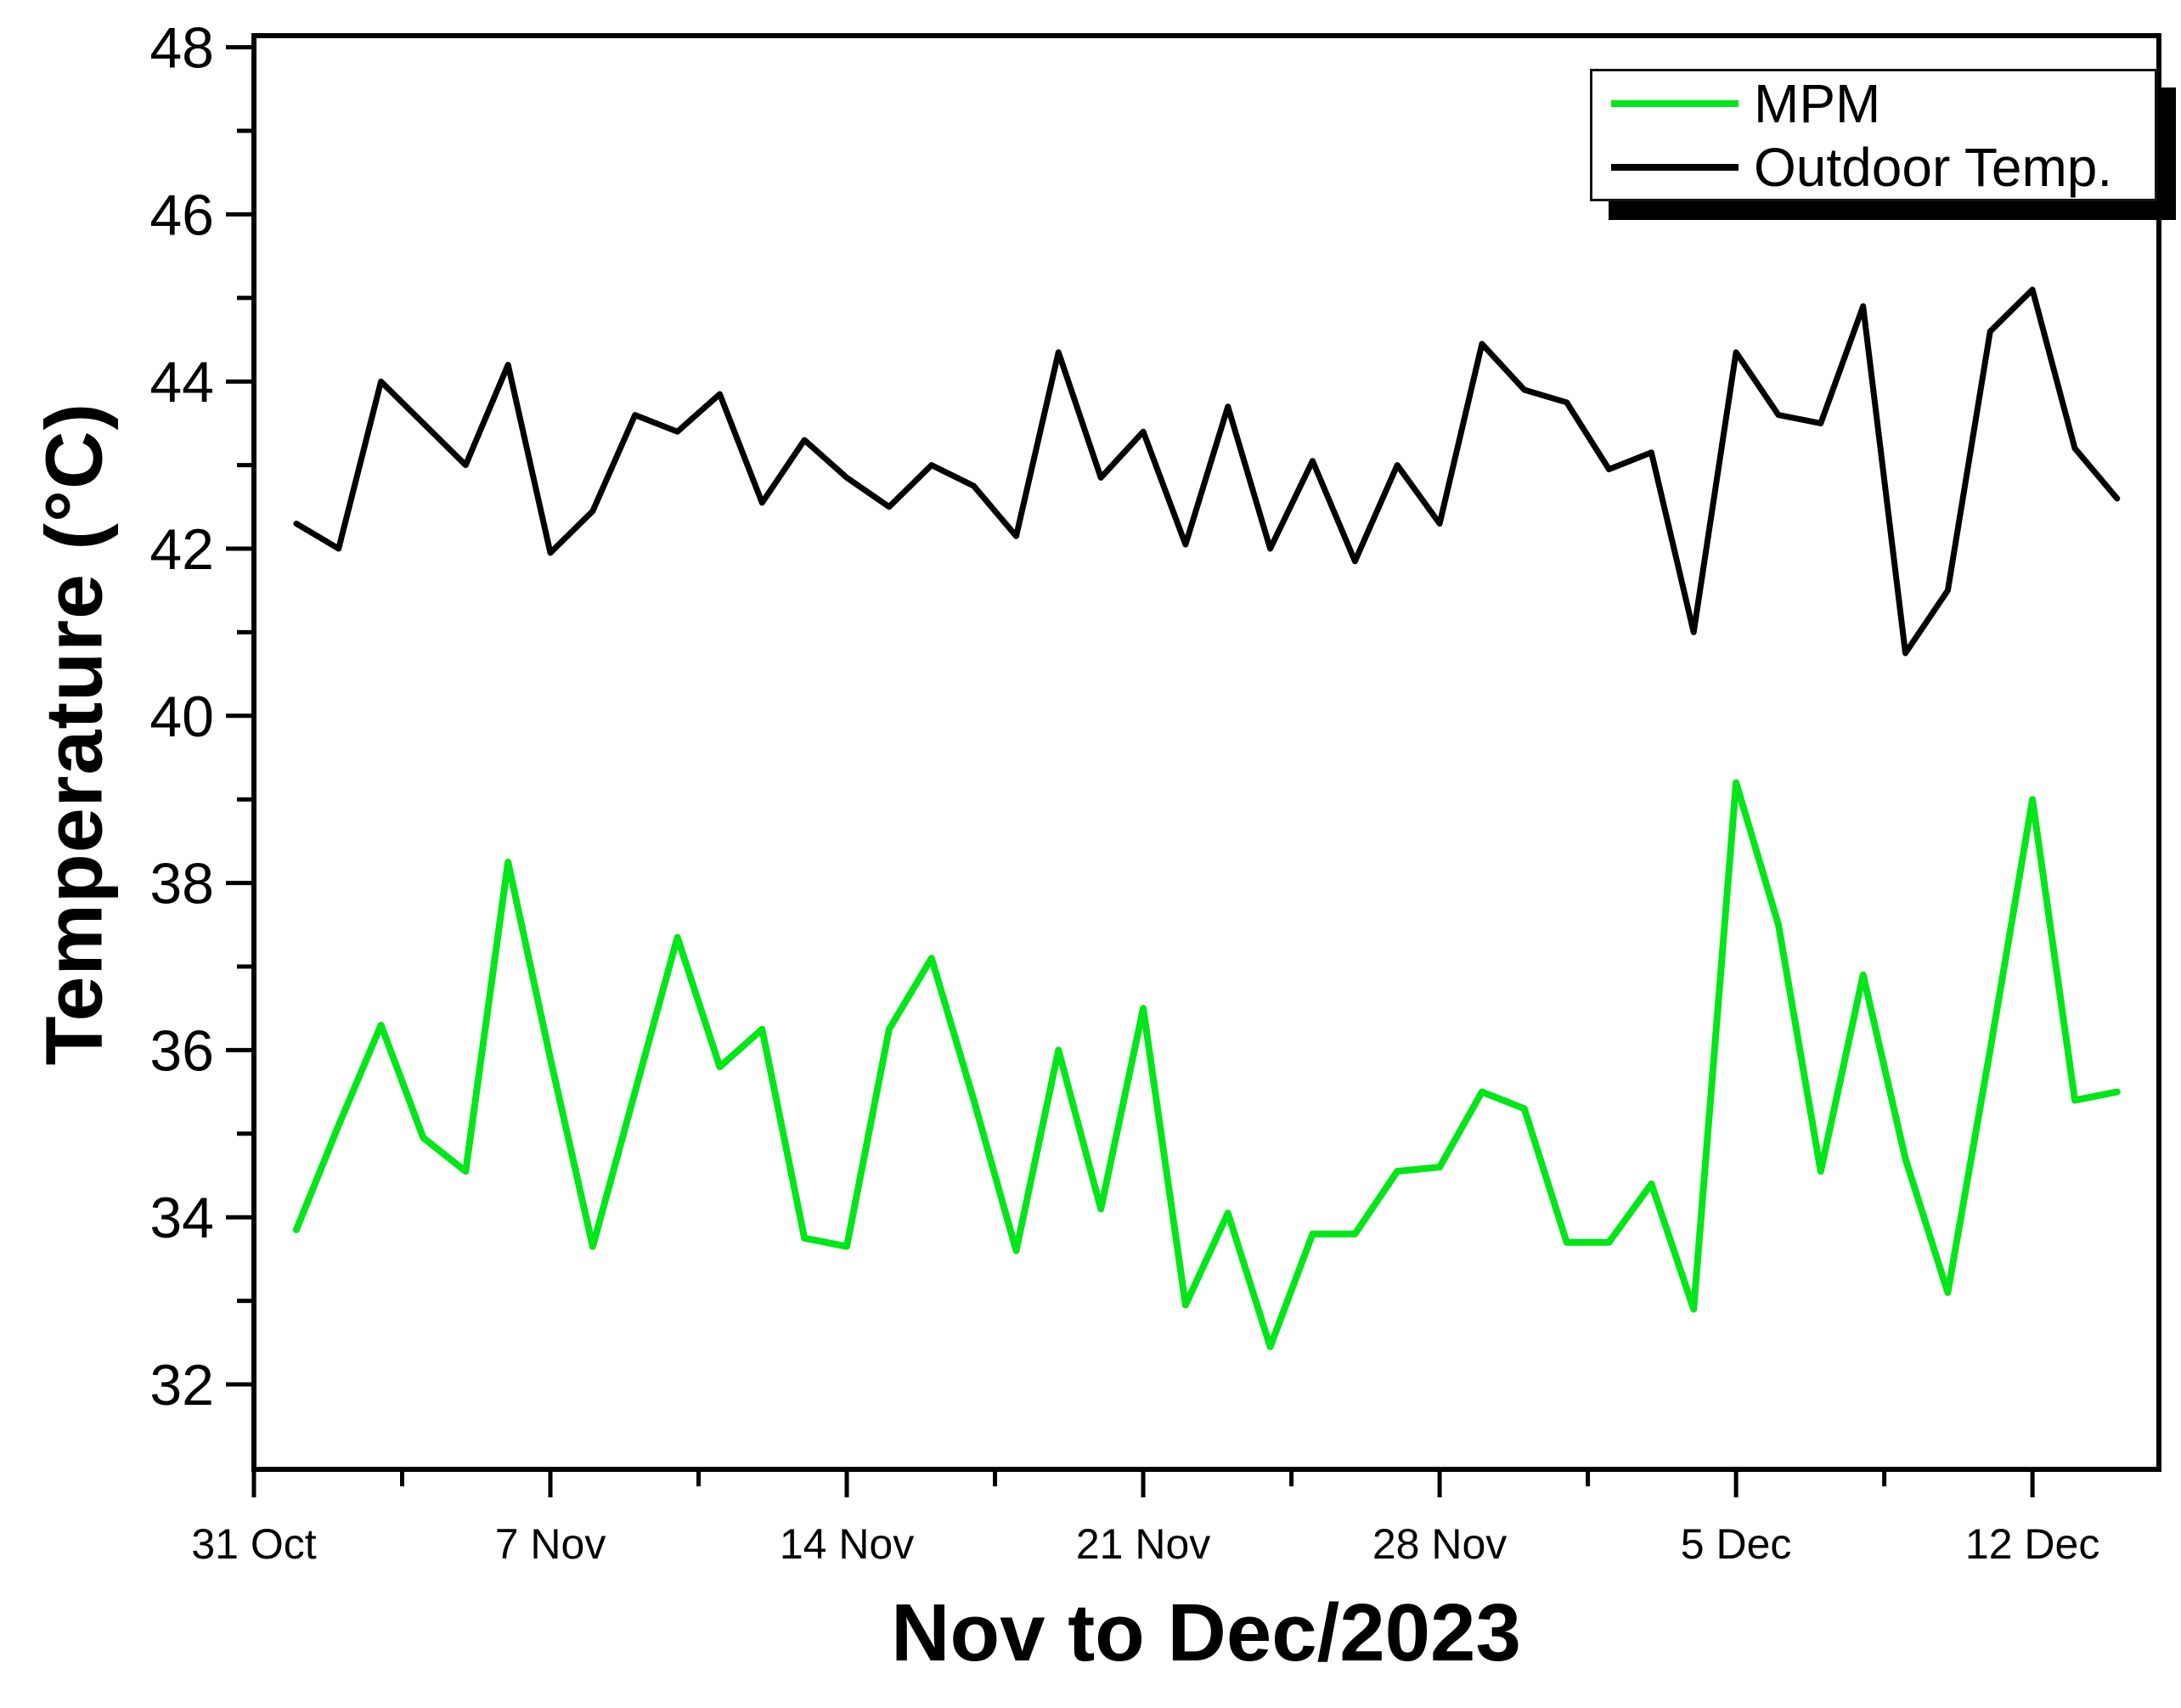 The height and width of the screenshot is (1708, 2181). I want to click on x-tick-label: 5 Dec, so click(1736, 1544).